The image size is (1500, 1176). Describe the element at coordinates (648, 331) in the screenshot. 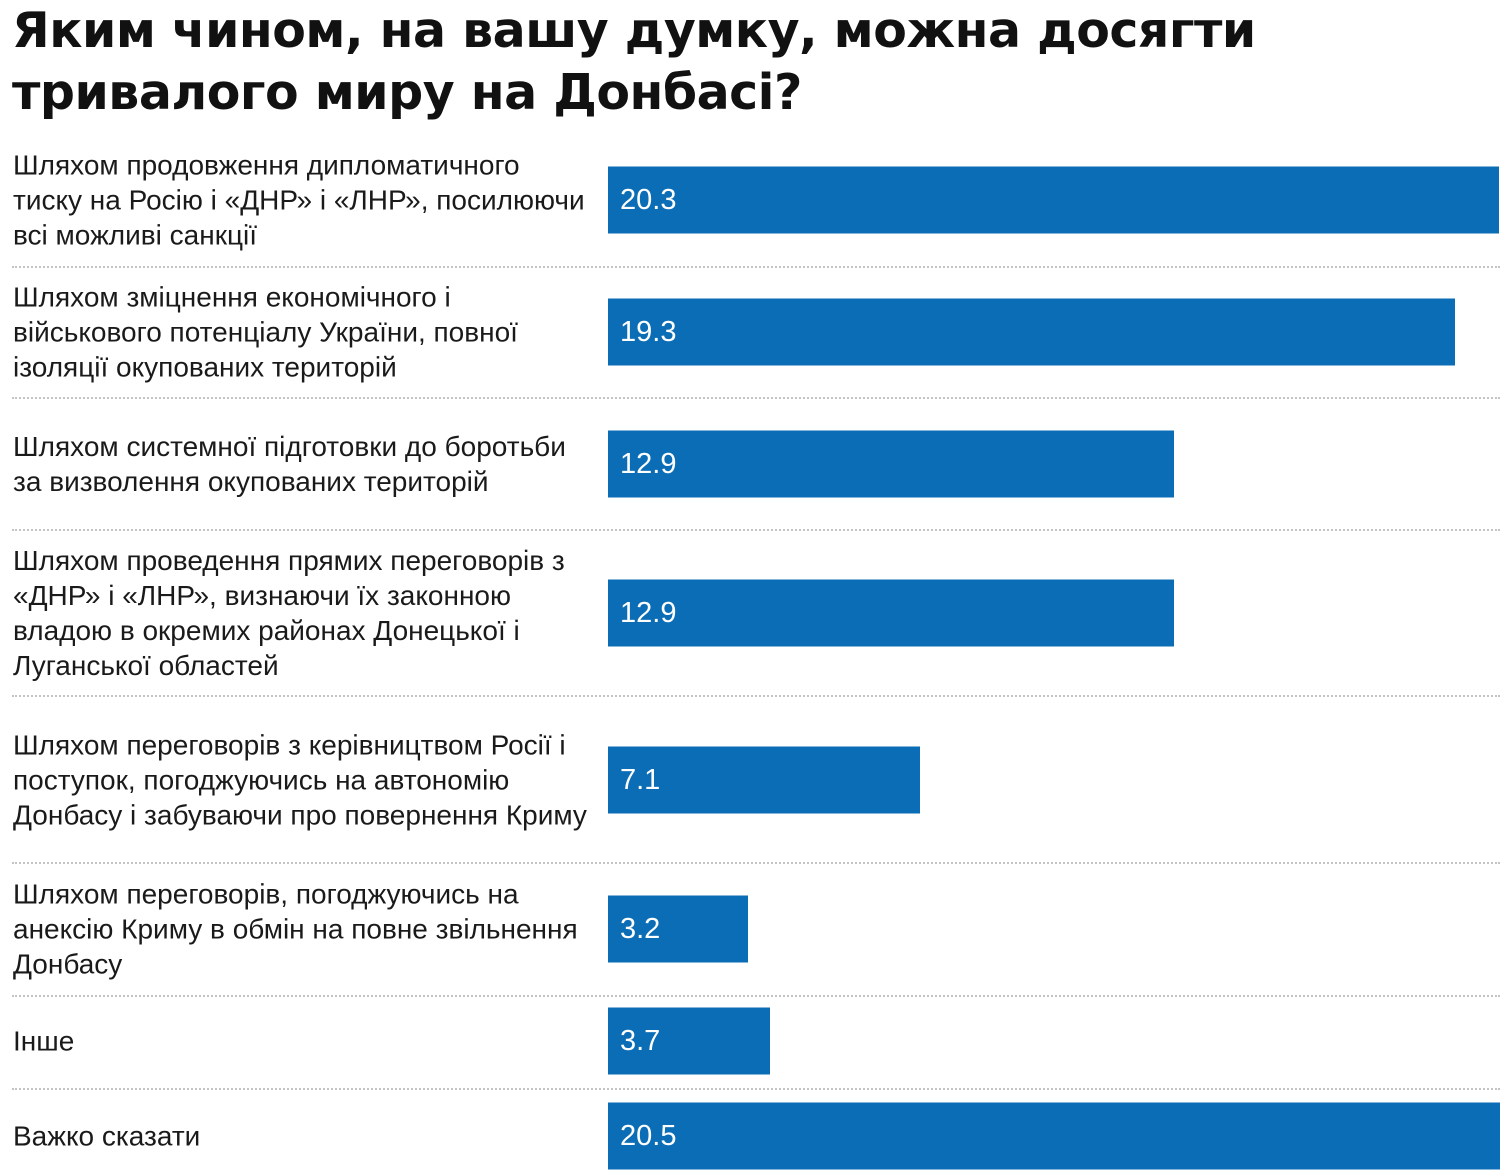

I see `bar-value-label: 19.3` at that location.